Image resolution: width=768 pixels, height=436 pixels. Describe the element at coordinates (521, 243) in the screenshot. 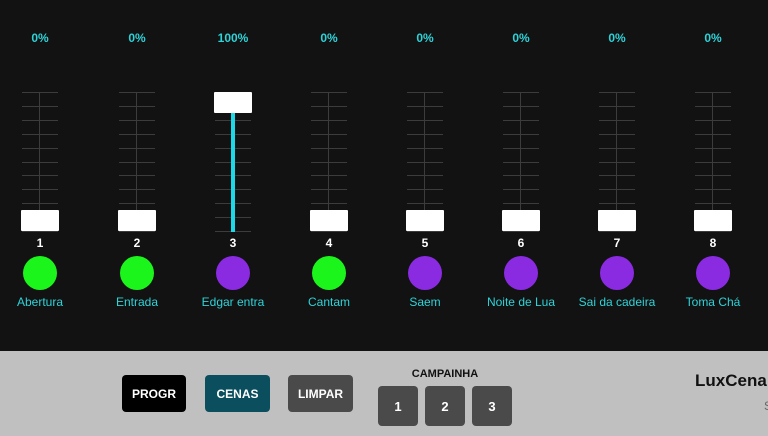

I see `channel-number: 6` at that location.